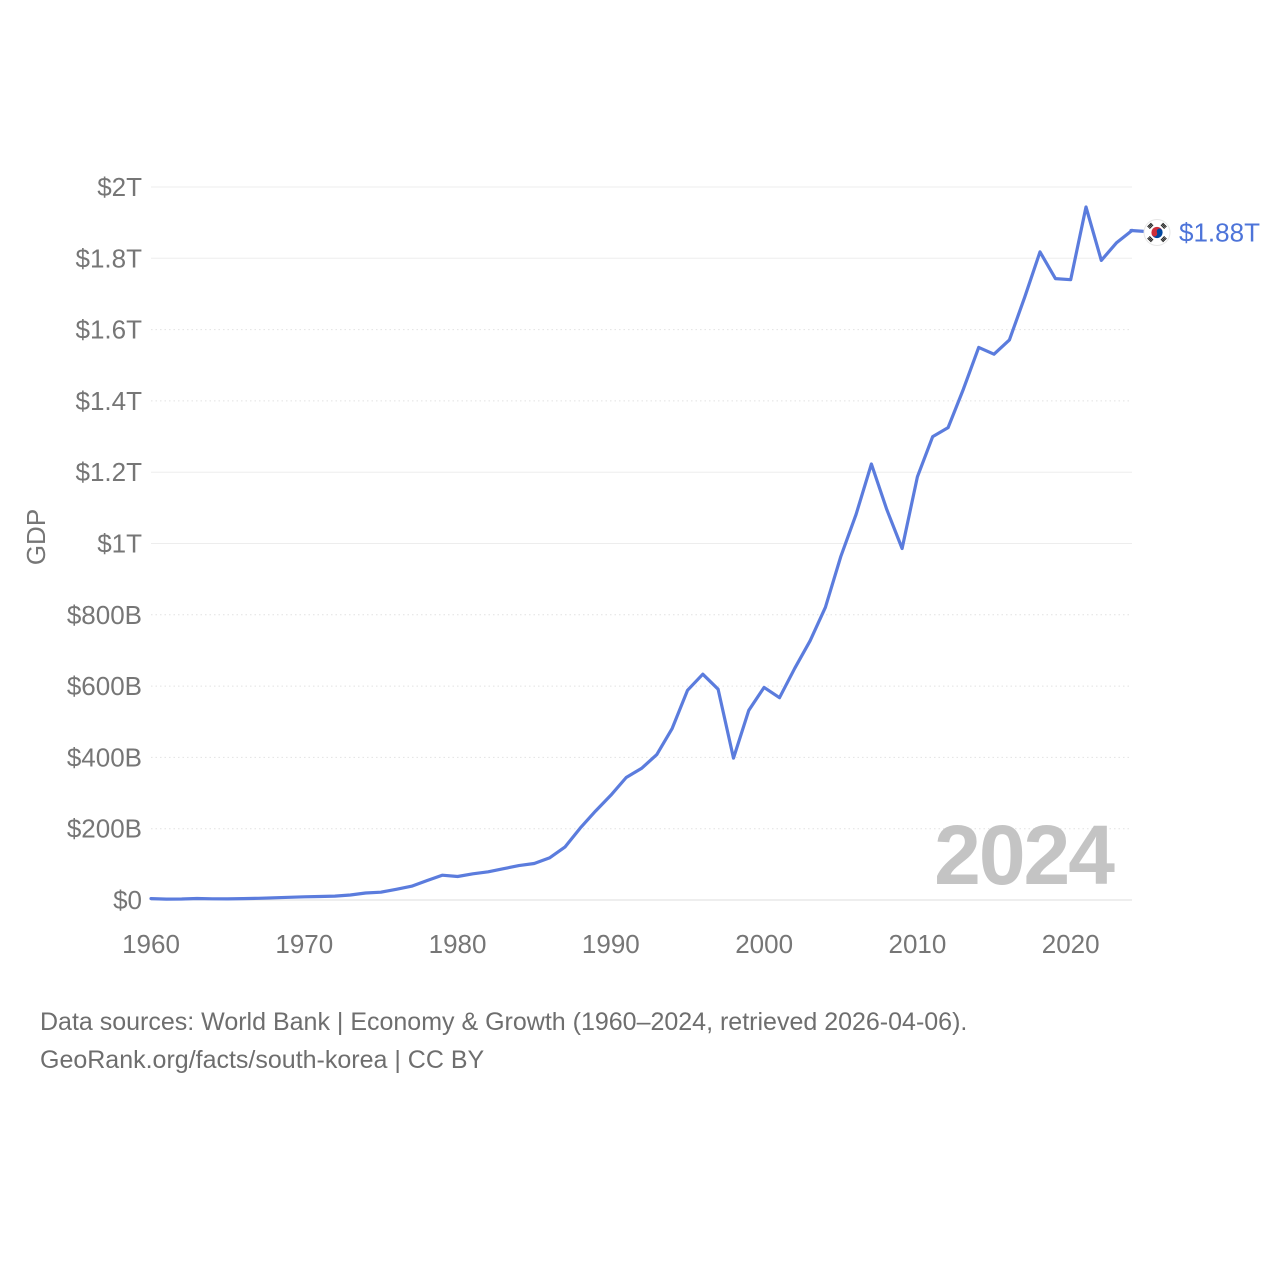 Image resolution: width=1280 pixels, height=1280 pixels. I want to click on x-tick-label: 1990, so click(611, 944).